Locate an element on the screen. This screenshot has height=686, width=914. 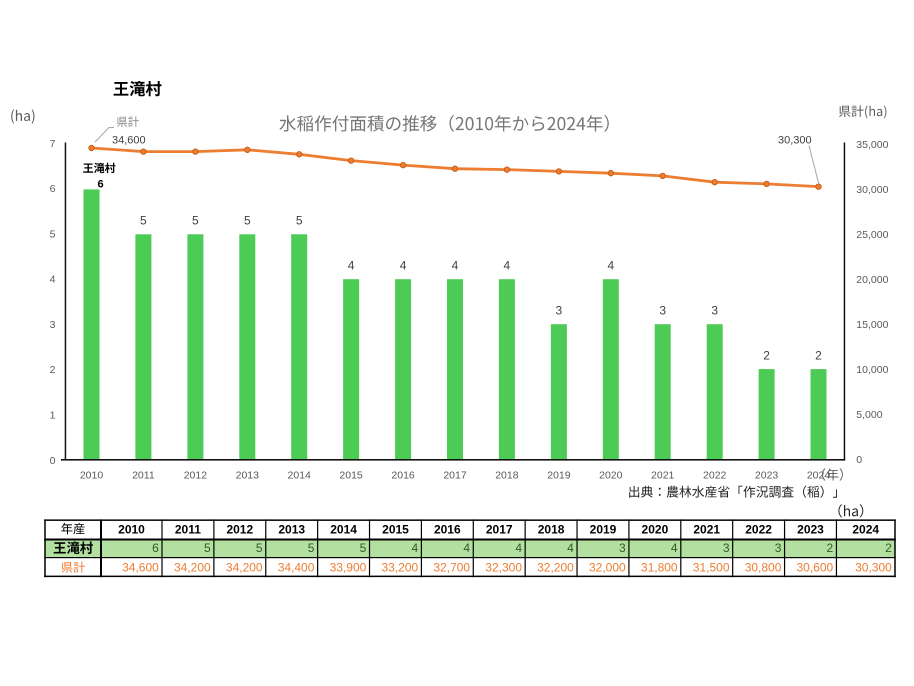
svg-text: 7 is located at coordinates (53, 144).